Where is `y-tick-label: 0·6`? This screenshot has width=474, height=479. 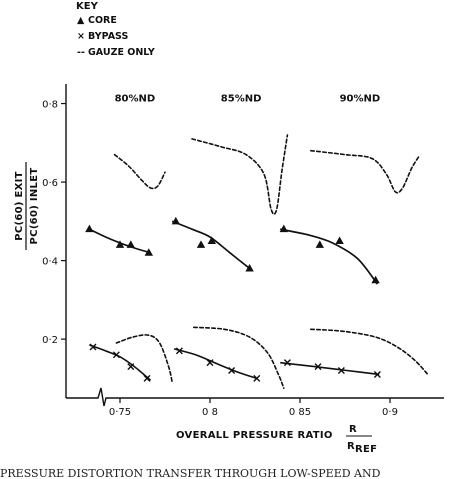 y-tick-label: 0·6 is located at coordinates (50, 183).